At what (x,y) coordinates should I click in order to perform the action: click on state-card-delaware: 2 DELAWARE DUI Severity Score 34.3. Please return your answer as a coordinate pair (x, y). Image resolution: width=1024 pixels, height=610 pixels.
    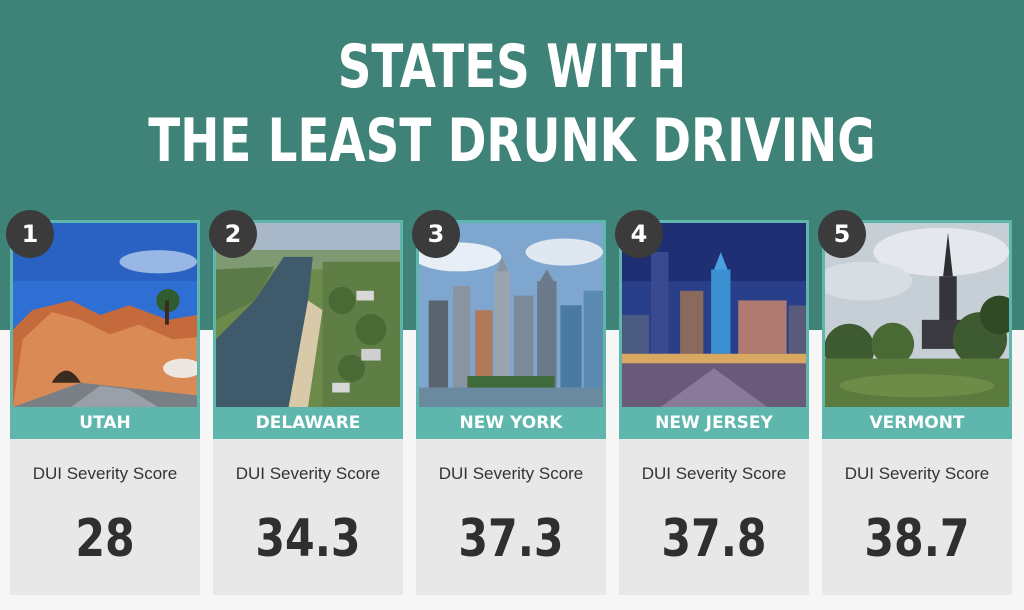
    Looking at the image, I should click on (306, 402).